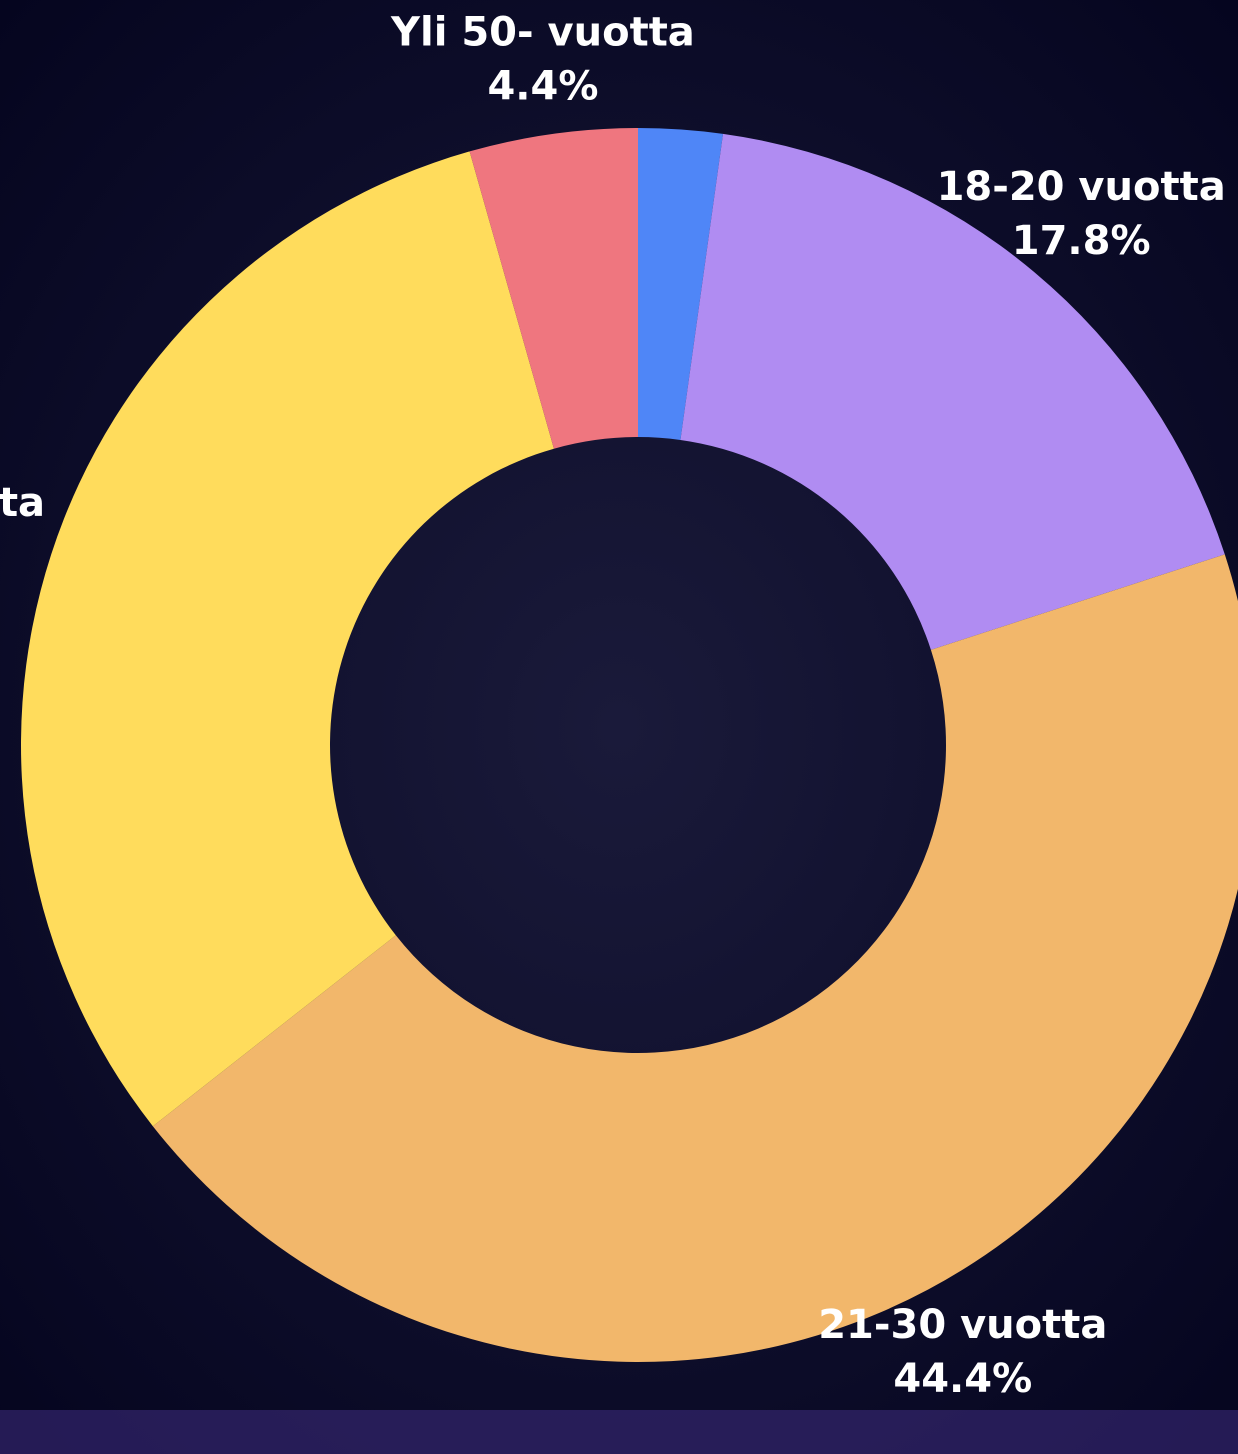  Describe the element at coordinates (1081, 241) in the screenshot. I see `segment-value-label: 17.8%` at that location.